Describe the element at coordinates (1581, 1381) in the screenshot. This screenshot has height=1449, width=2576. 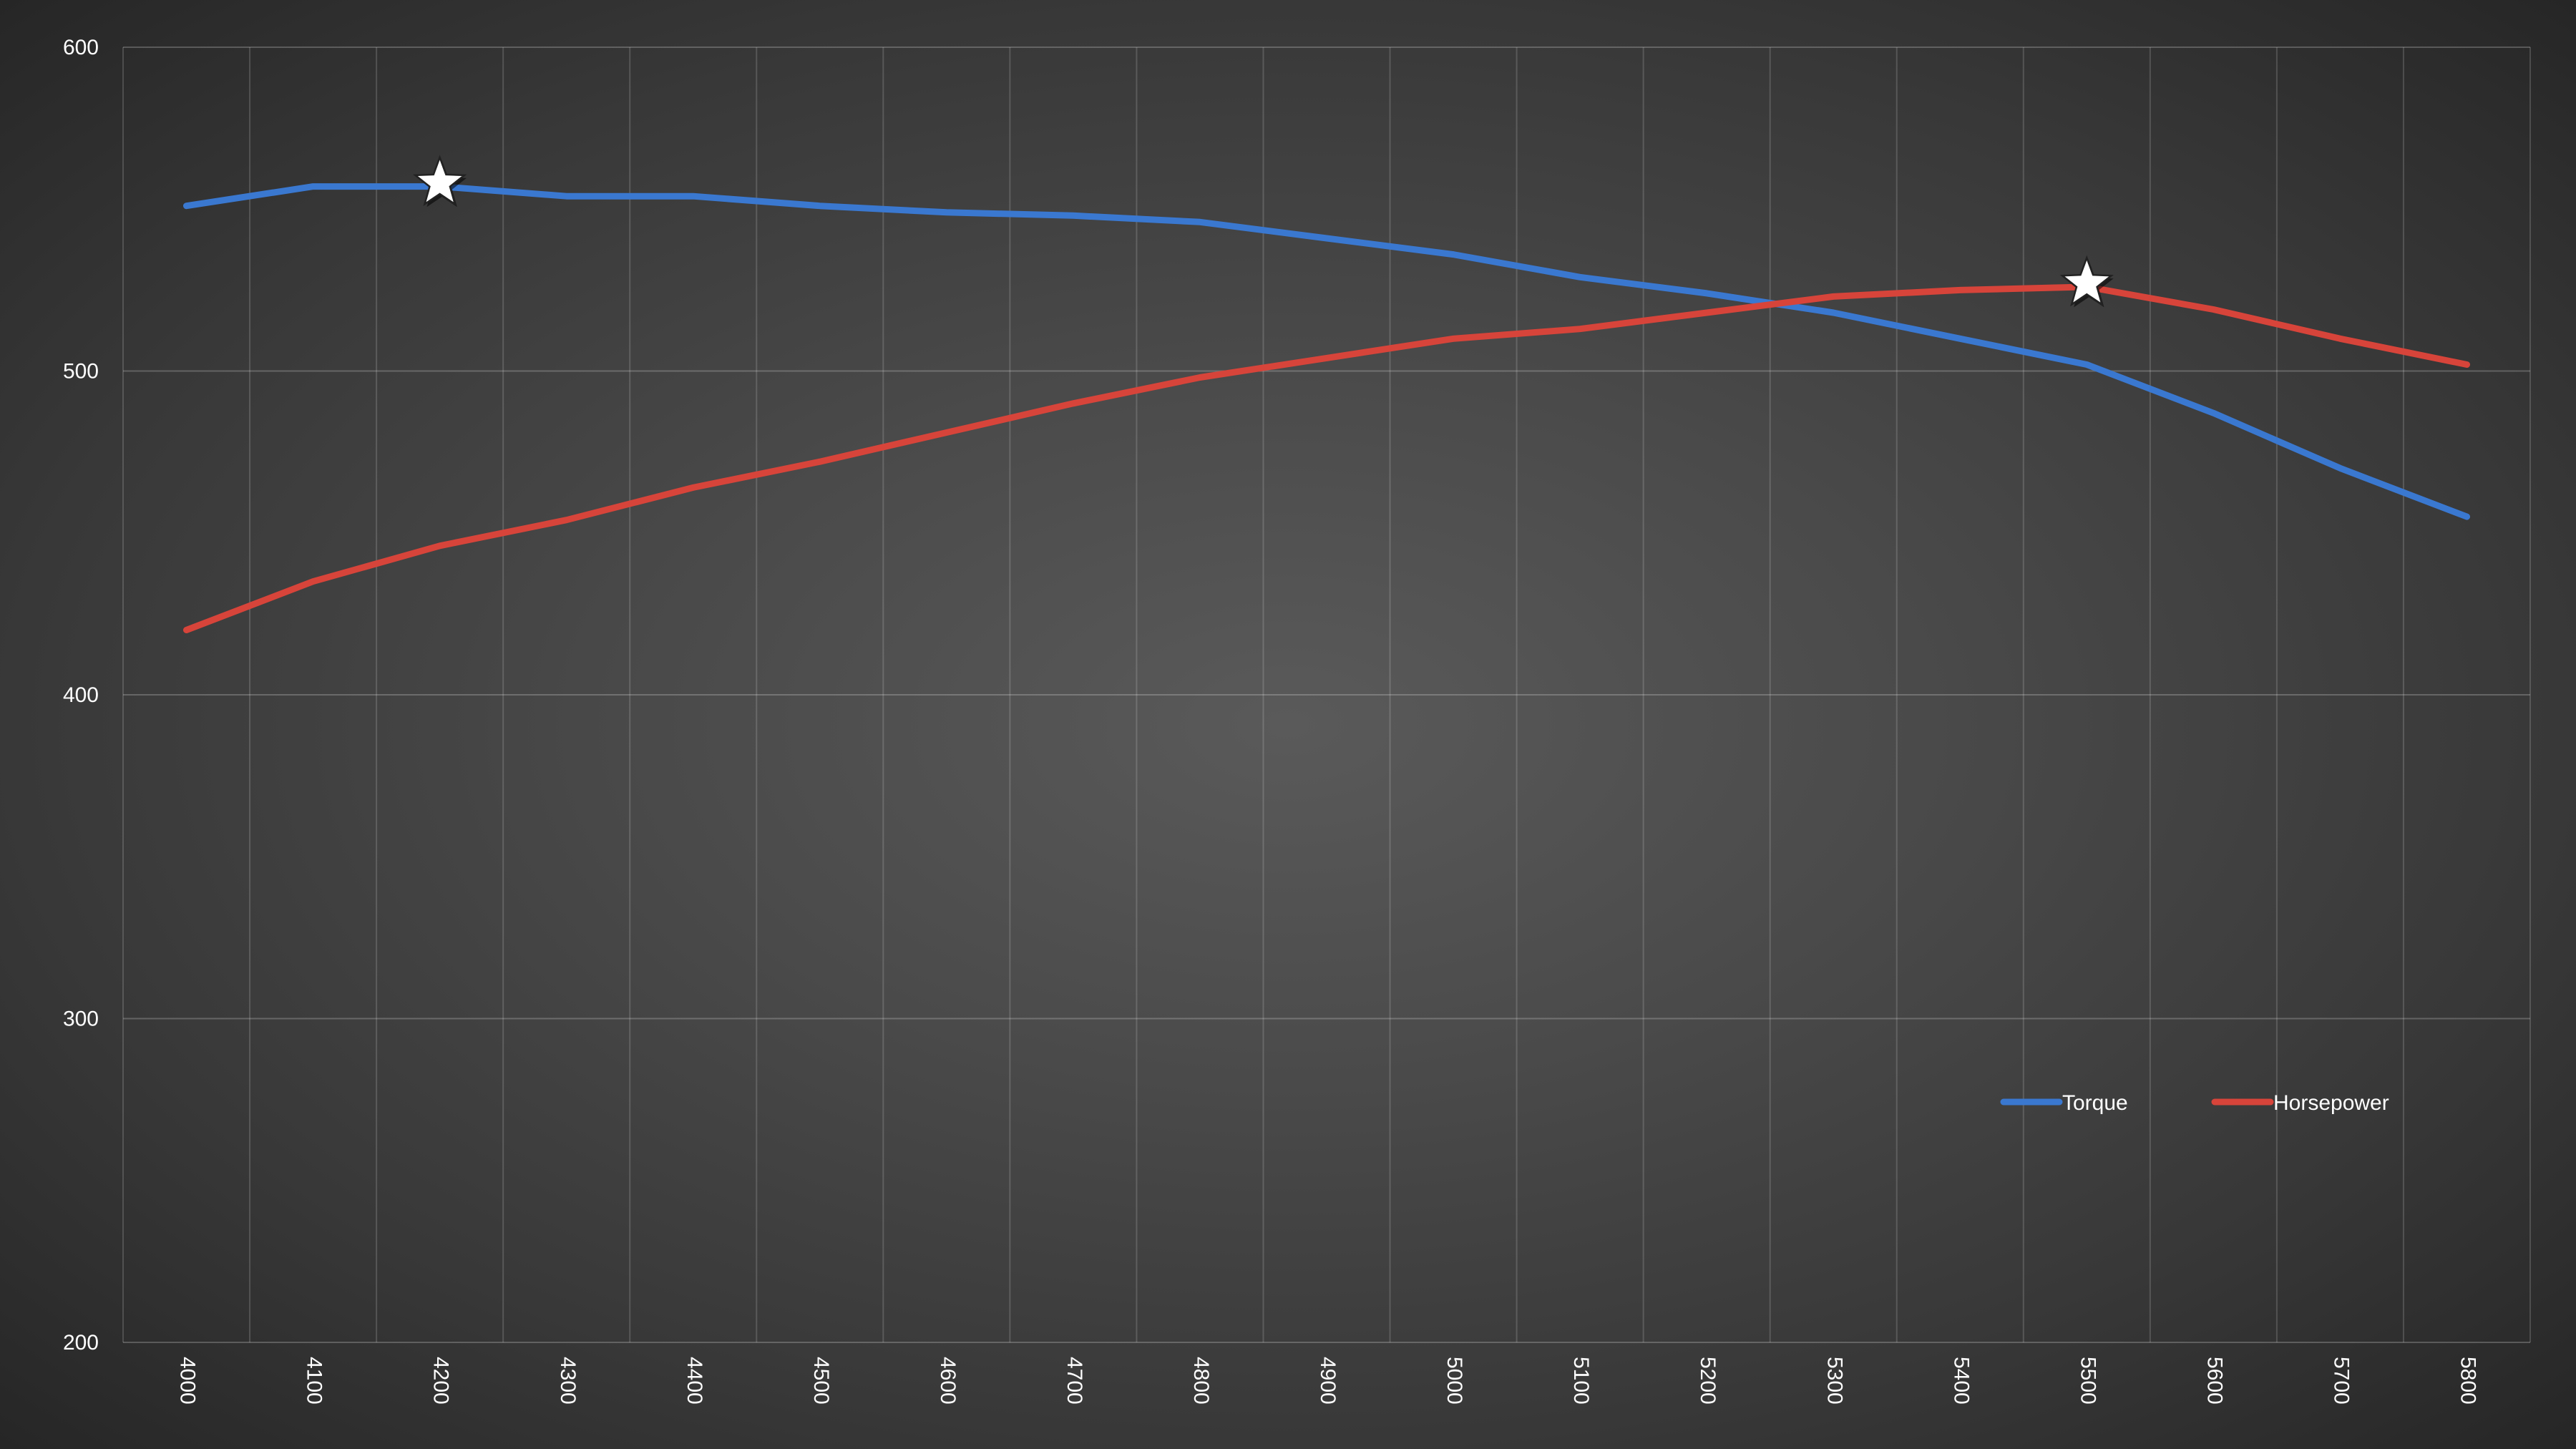
I see `x-tick-label: 5100` at that location.